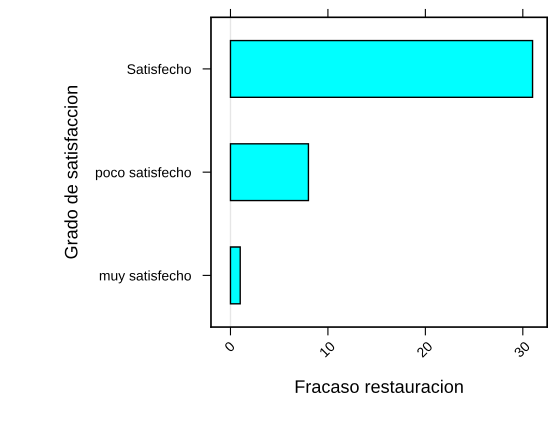 Image resolution: width=548 pixels, height=432 pixels. I want to click on y-tick-label: poco satisfecho, so click(143, 173).